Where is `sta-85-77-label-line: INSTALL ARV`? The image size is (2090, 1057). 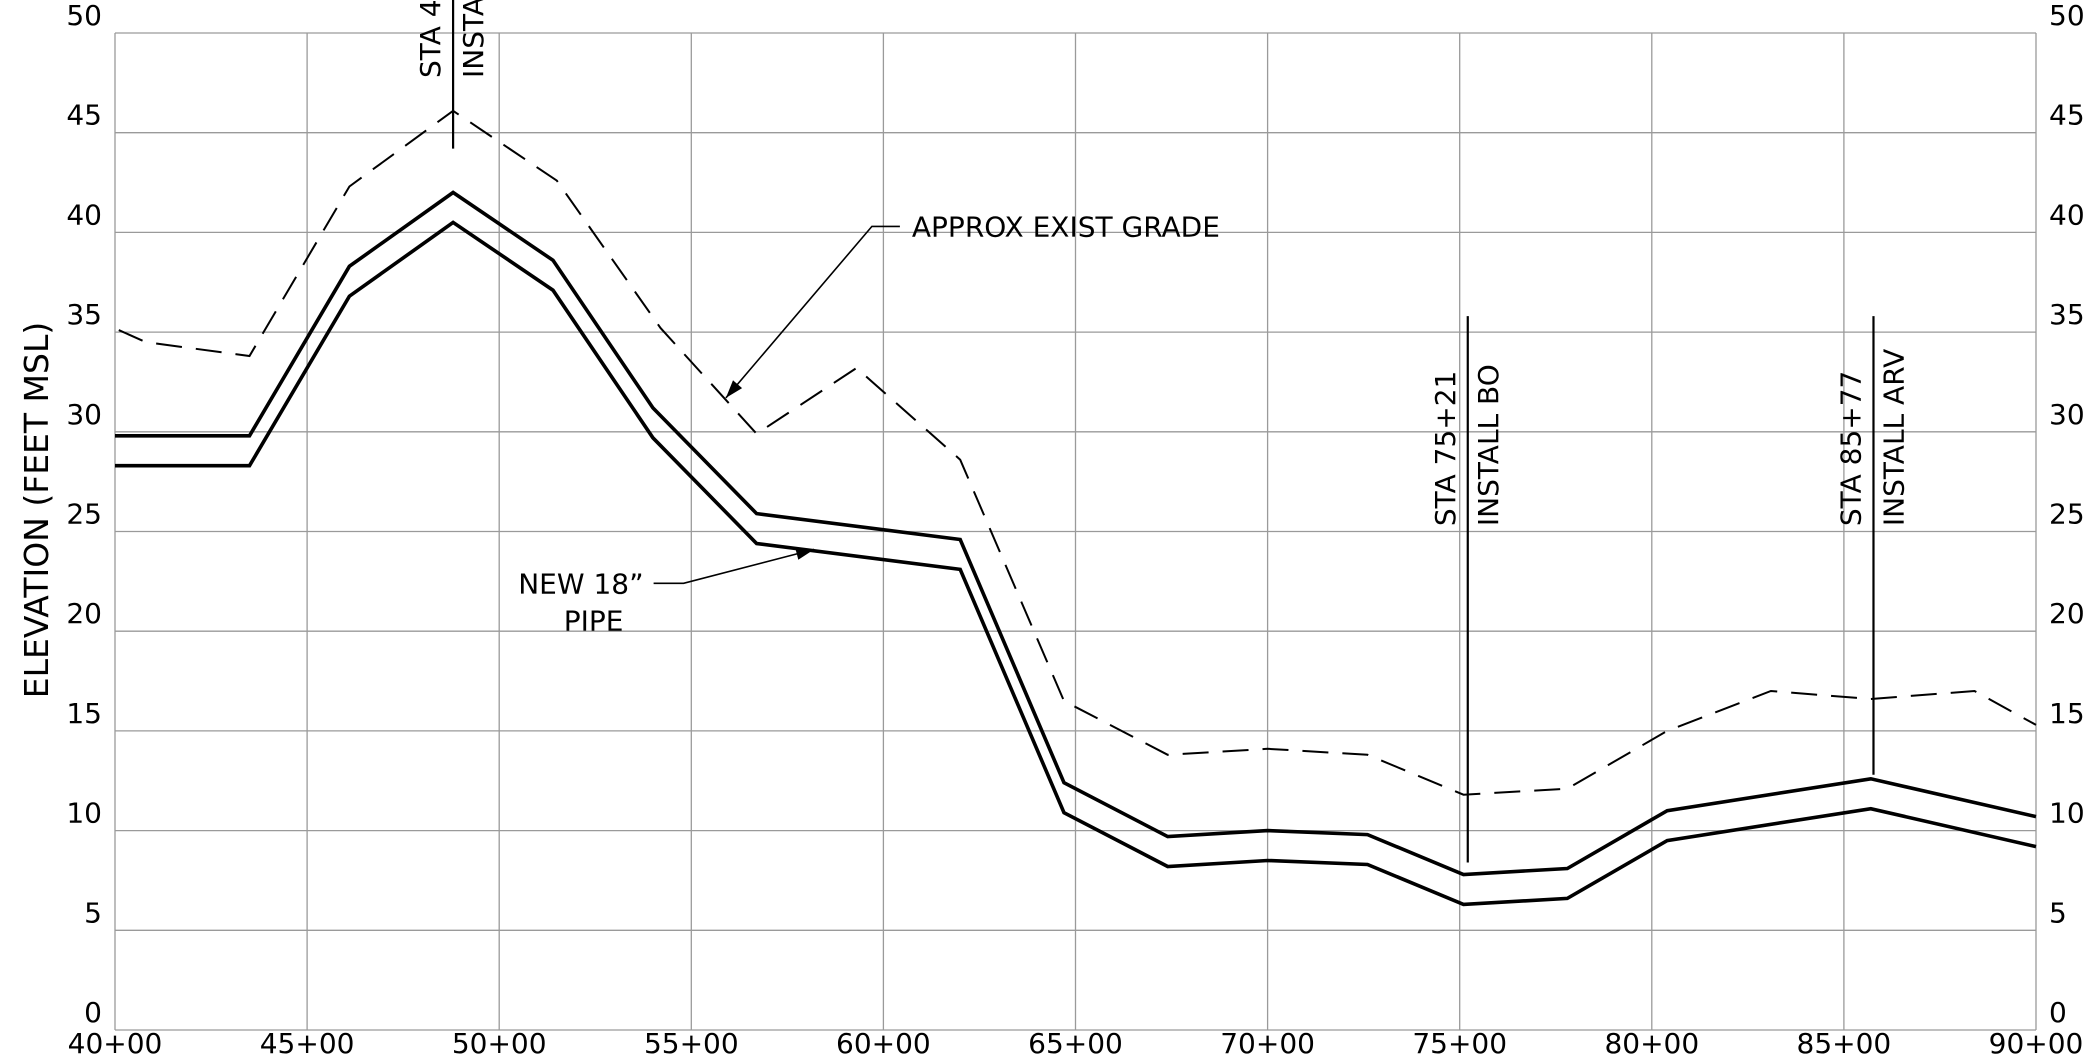 sta-85-77-label-line: INSTALL ARV is located at coordinates (1894, 437).